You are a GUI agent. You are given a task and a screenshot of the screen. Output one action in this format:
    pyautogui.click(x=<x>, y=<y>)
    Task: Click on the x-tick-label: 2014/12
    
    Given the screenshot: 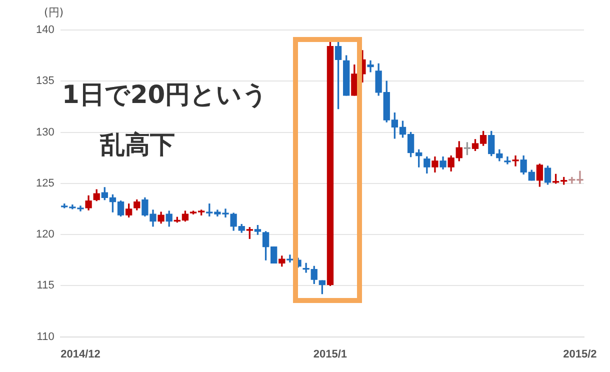 What is the action you would take?
    pyautogui.click(x=80, y=354)
    